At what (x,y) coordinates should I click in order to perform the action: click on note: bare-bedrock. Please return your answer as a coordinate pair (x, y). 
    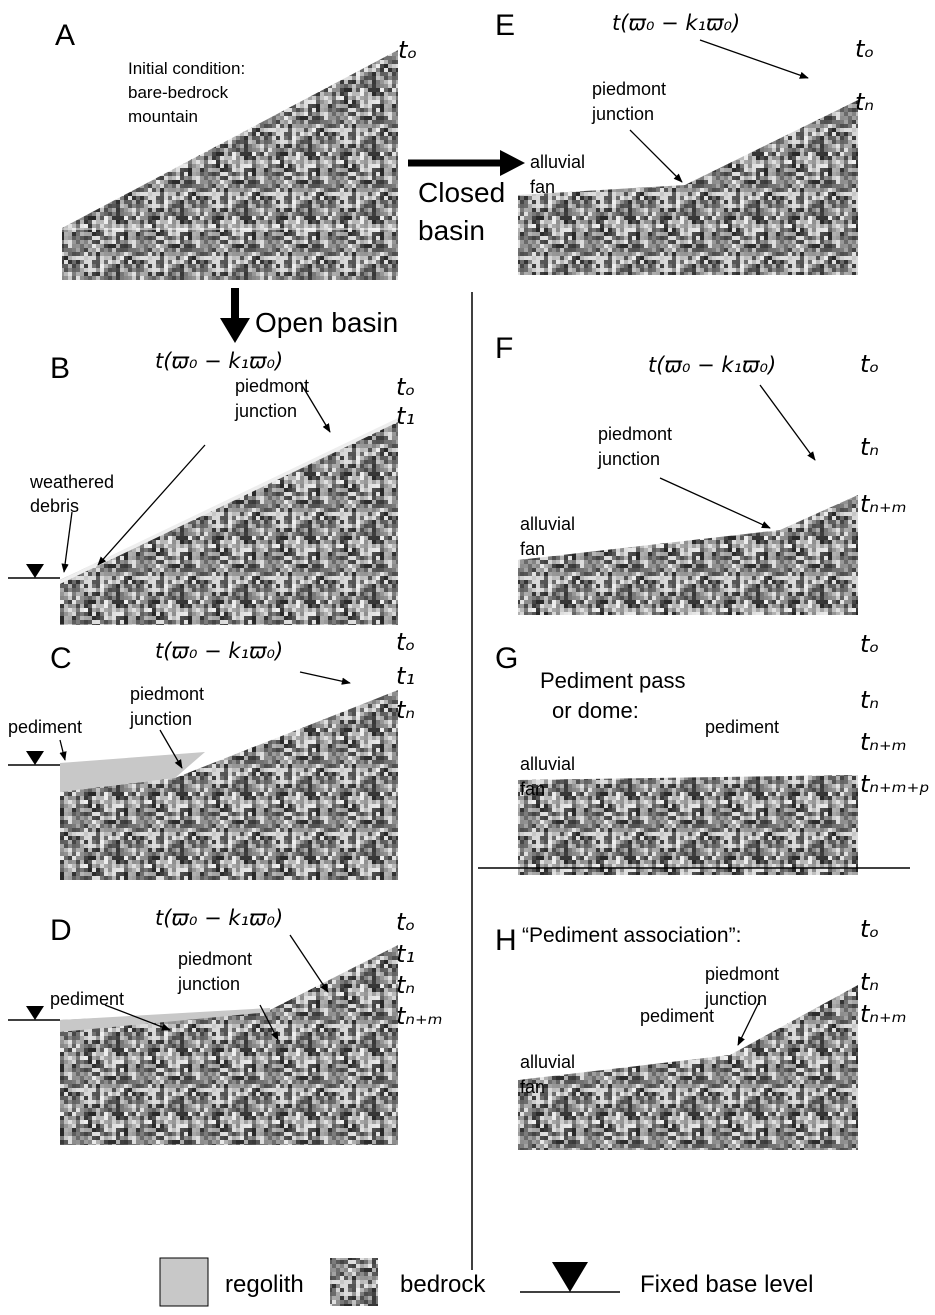
    Looking at the image, I should click on (178, 92).